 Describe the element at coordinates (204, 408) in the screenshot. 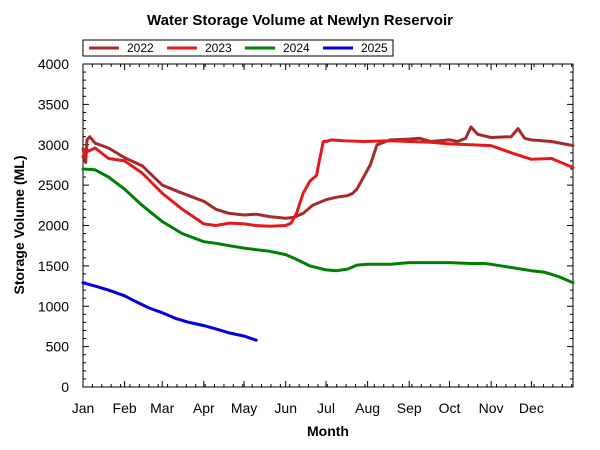

I see `x-tick-label: Apr` at that location.